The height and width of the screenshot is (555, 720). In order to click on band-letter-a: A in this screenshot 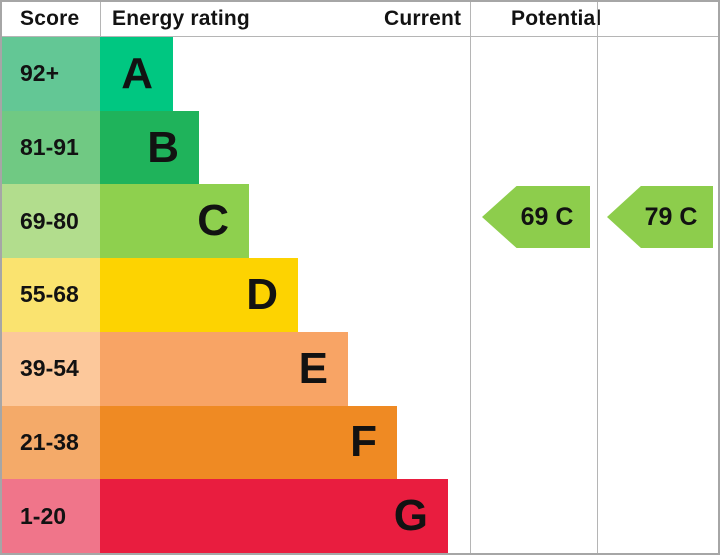, I will do `click(137, 73)`.